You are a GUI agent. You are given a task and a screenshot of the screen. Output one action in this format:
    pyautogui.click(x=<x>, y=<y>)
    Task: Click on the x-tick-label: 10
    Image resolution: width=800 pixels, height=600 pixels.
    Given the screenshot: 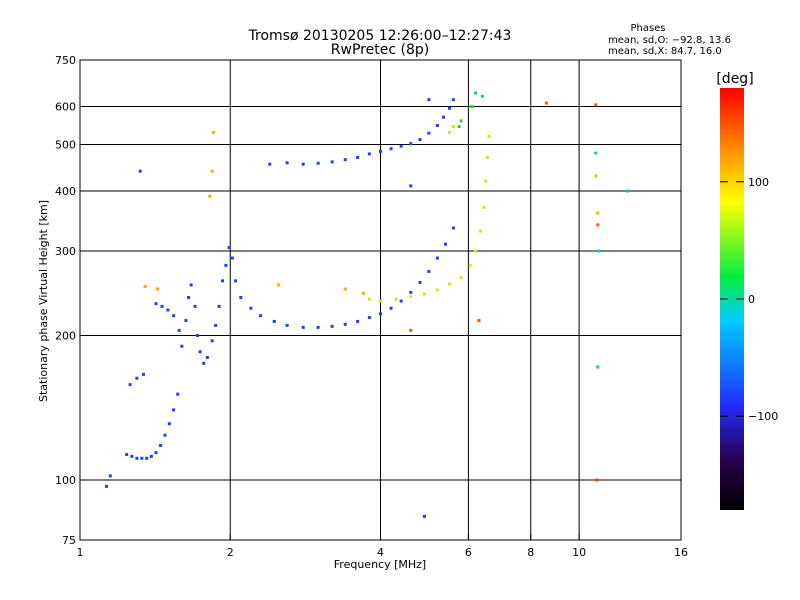 What is the action you would take?
    pyautogui.click(x=579, y=552)
    